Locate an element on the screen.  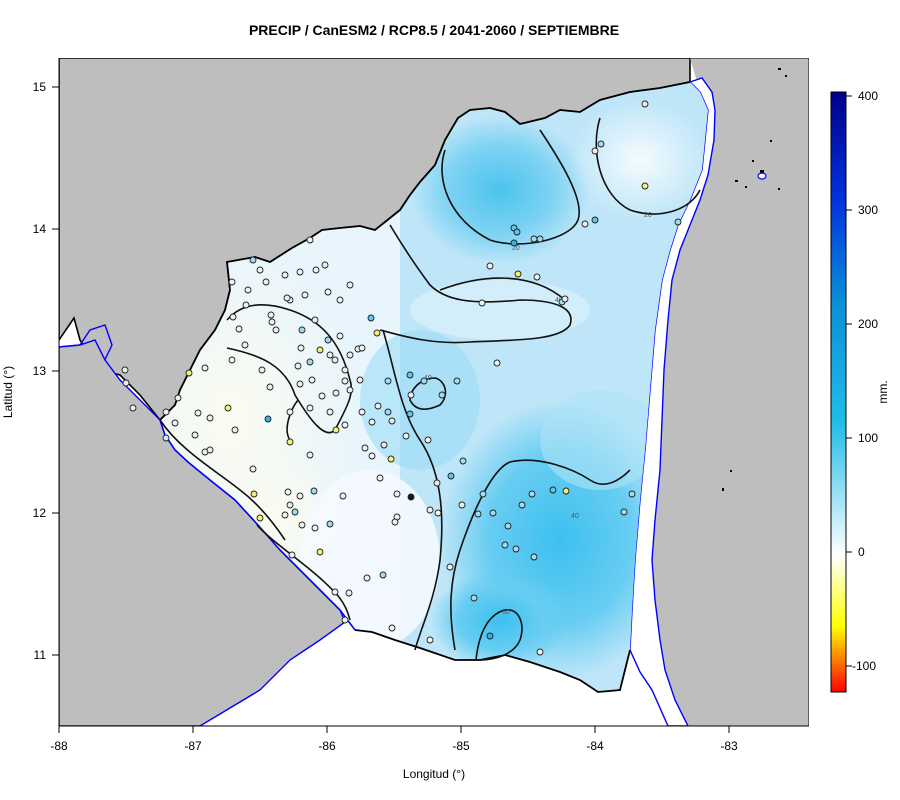
colorbar-tick-label: 300 is located at coordinates (868, 210).